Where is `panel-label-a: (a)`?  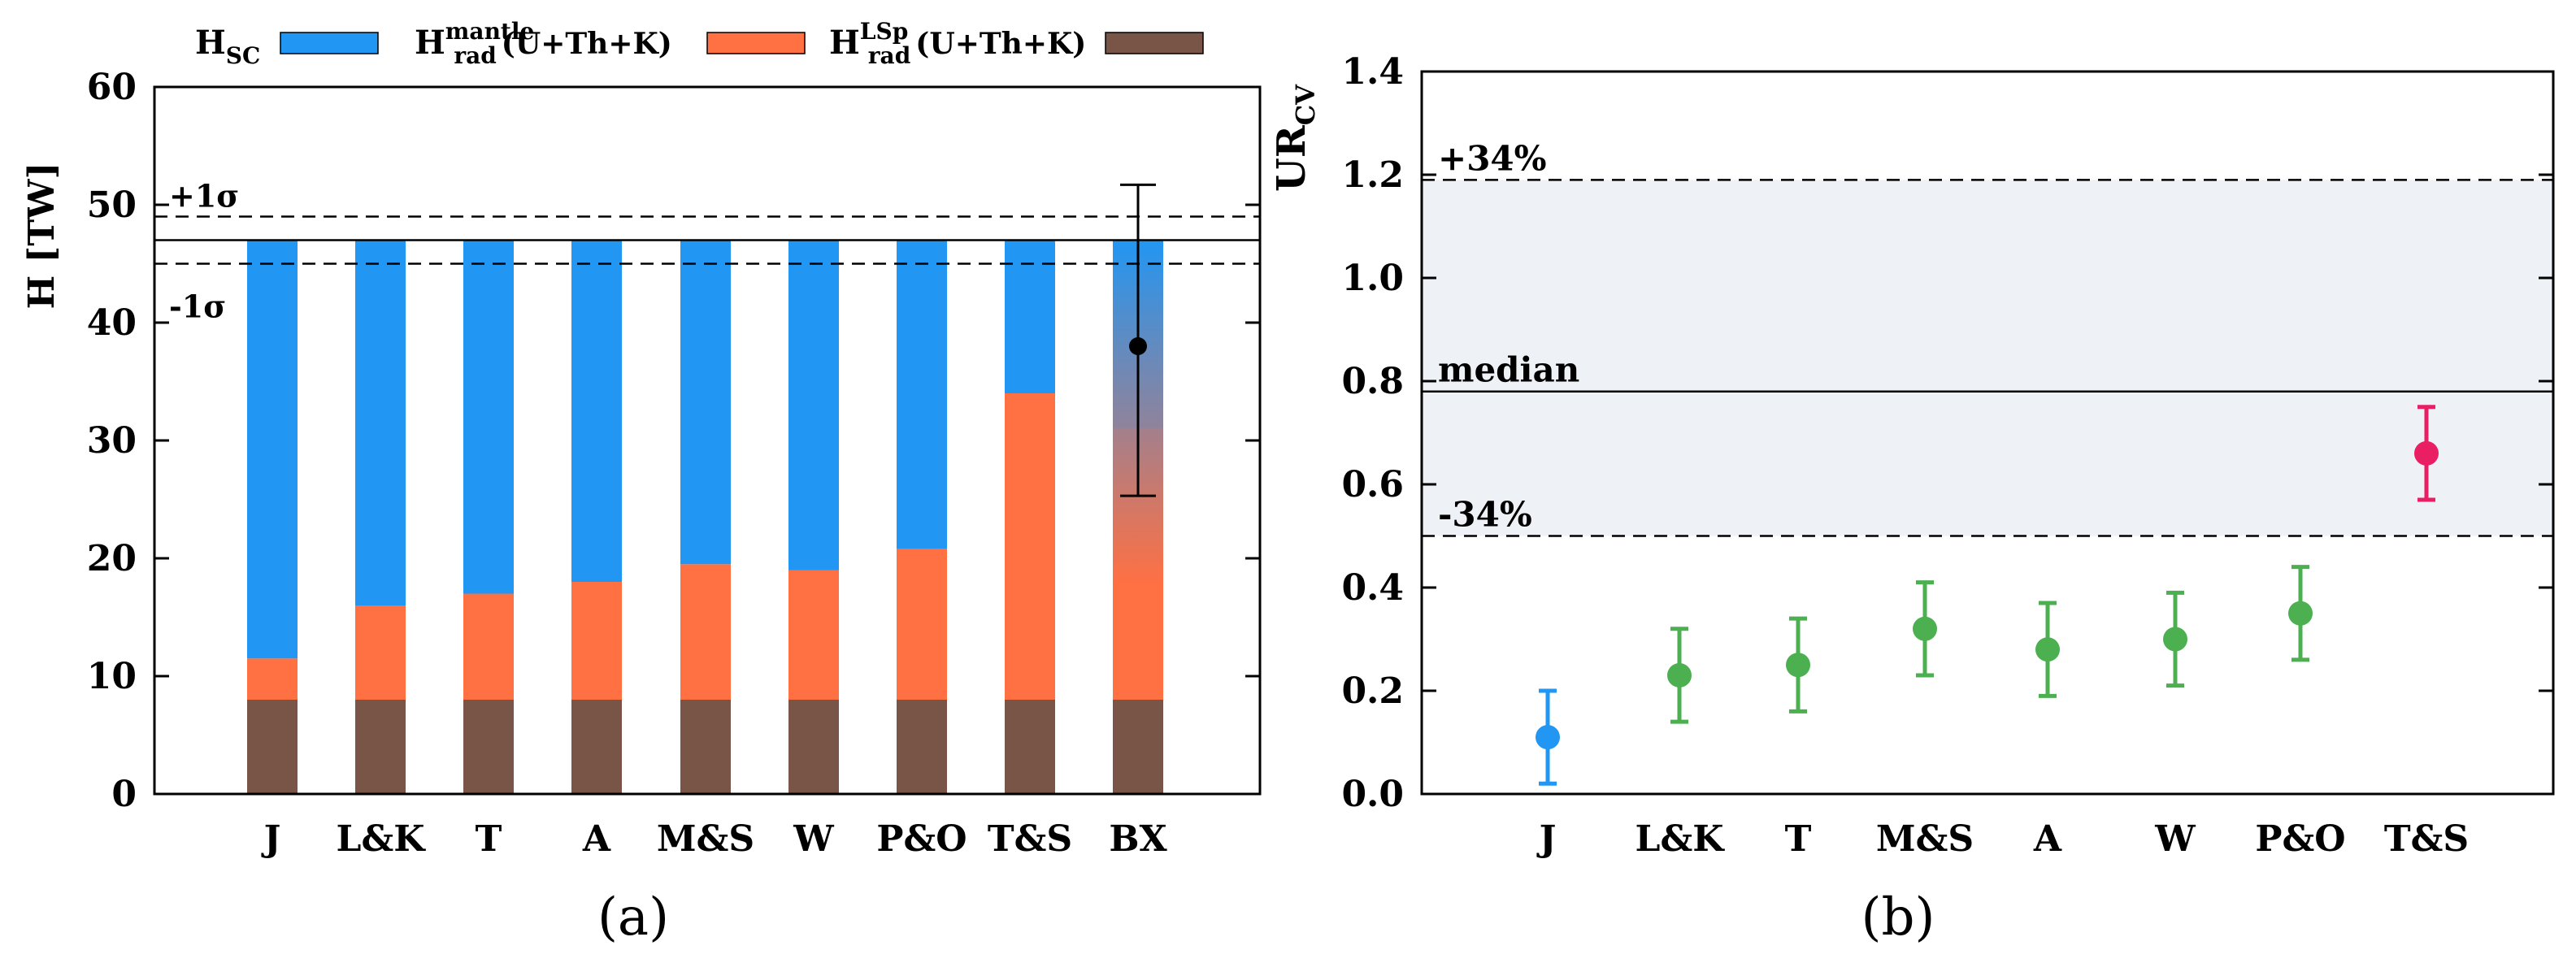
panel-label-a: (a) is located at coordinates (633, 918).